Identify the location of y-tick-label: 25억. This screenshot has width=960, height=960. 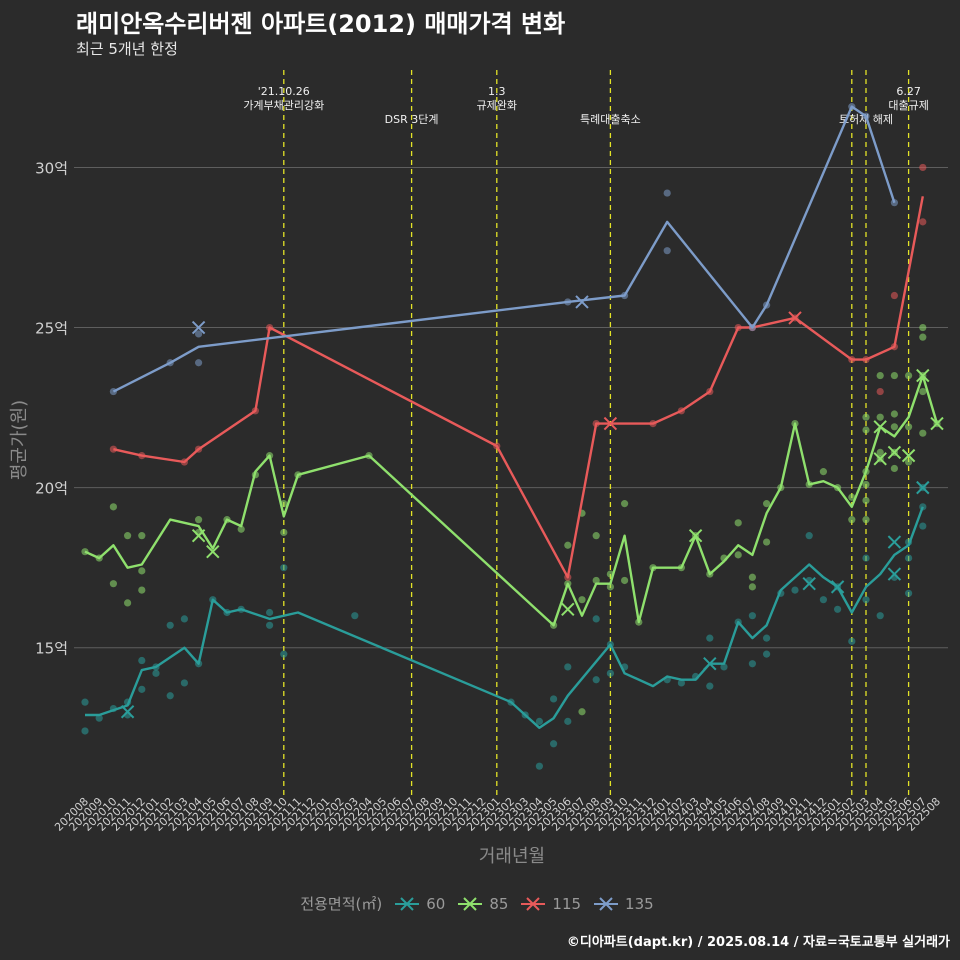
(51, 329).